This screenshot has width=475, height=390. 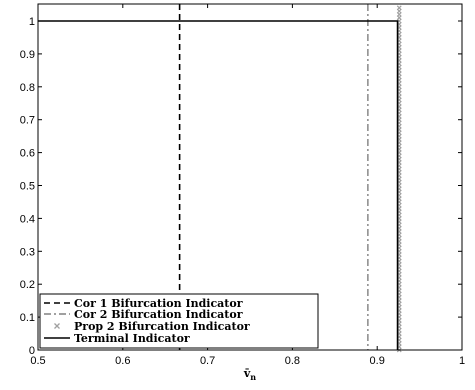 I want to click on x-tick-label: 0.5, so click(x=37, y=361).